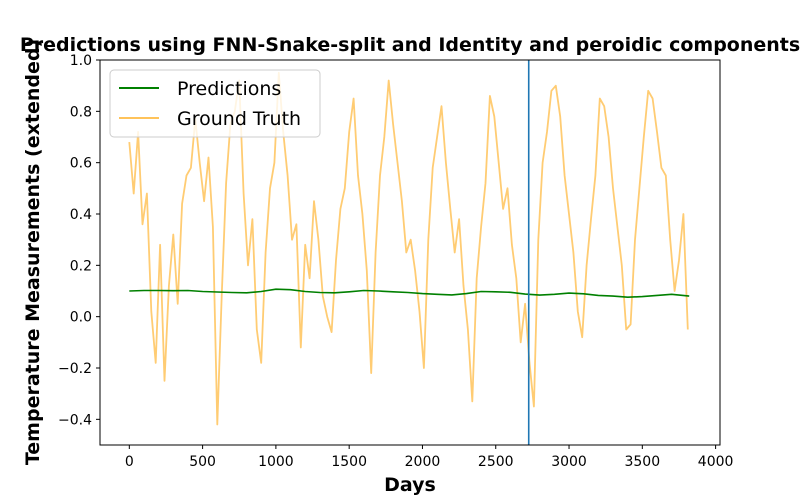 The height and width of the screenshot is (500, 800). What do you see at coordinates (409, 293) in the screenshot?
I see `series-line-predictions` at bounding box center [409, 293].